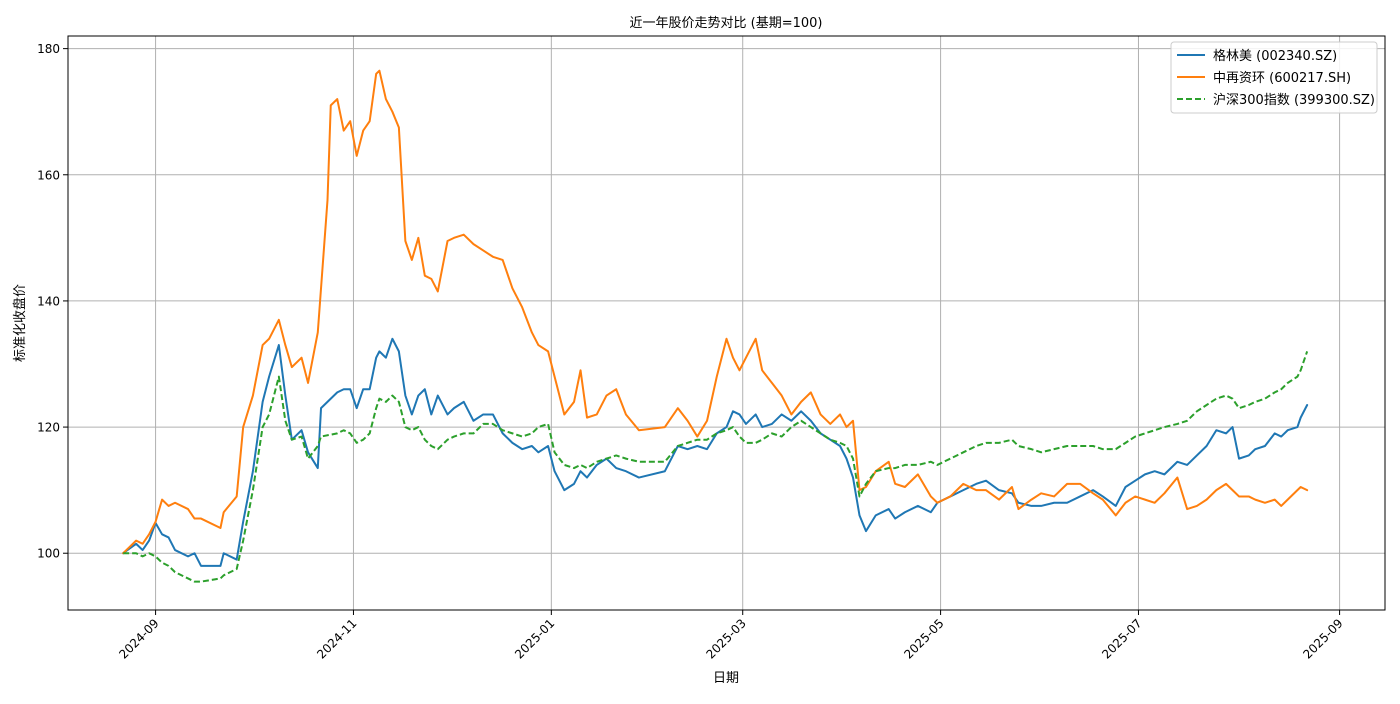  Describe the element at coordinates (48, 301) in the screenshot. I see `y-tick-label: 140` at that location.